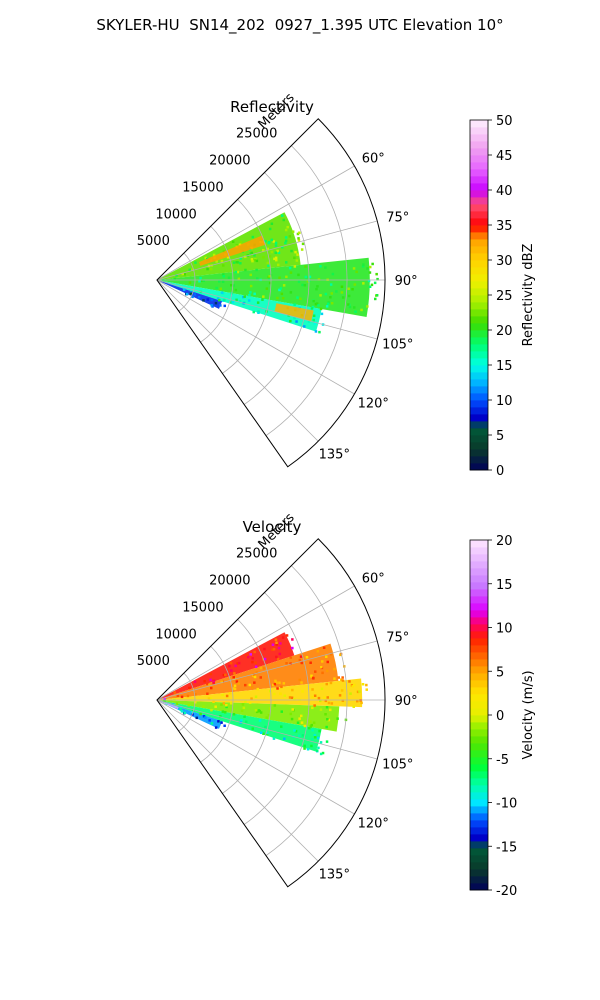  What do you see at coordinates (502, 296) in the screenshot?
I see `colorbar: 0 5 10 15 20 25 30 35 40 45 50 Reflectivity dBZ` at bounding box center [502, 296].